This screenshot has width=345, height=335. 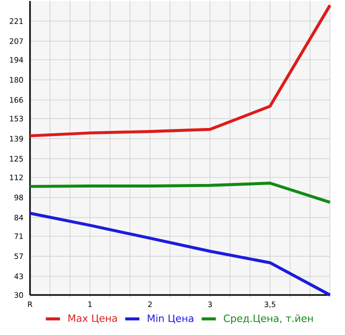 What do you see at coordinates (180, 193) in the screenshot?
I see `line-series` at bounding box center [180, 193].